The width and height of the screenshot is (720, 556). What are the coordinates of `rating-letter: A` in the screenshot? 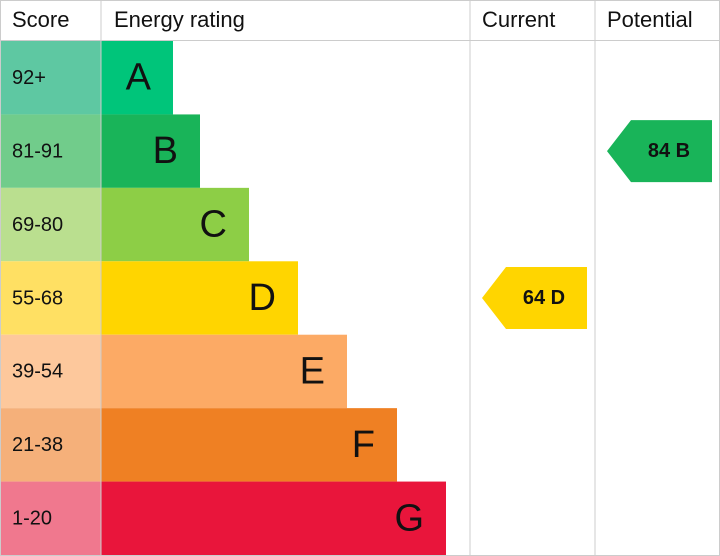 It's located at (139, 78).